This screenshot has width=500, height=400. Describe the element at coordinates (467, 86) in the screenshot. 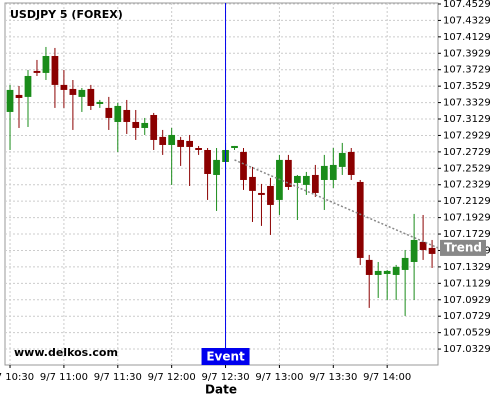

I see `y-tick-label: 107.3529` at that location.